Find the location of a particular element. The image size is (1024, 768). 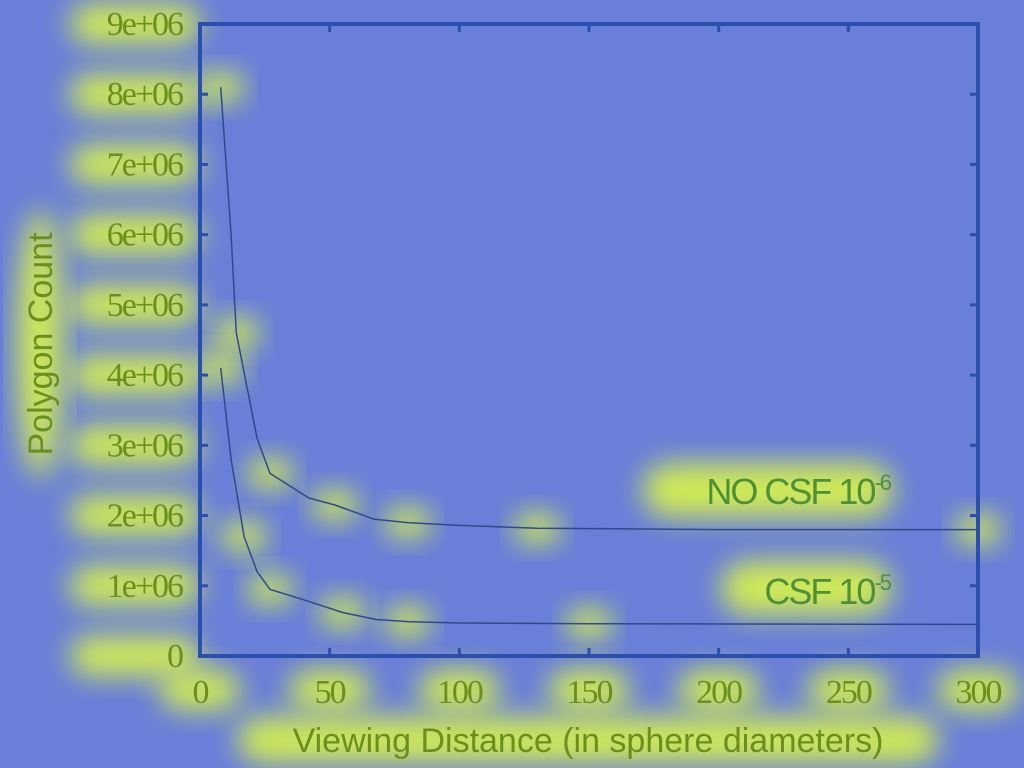

y-tick-label: 0 is located at coordinates (175, 656).